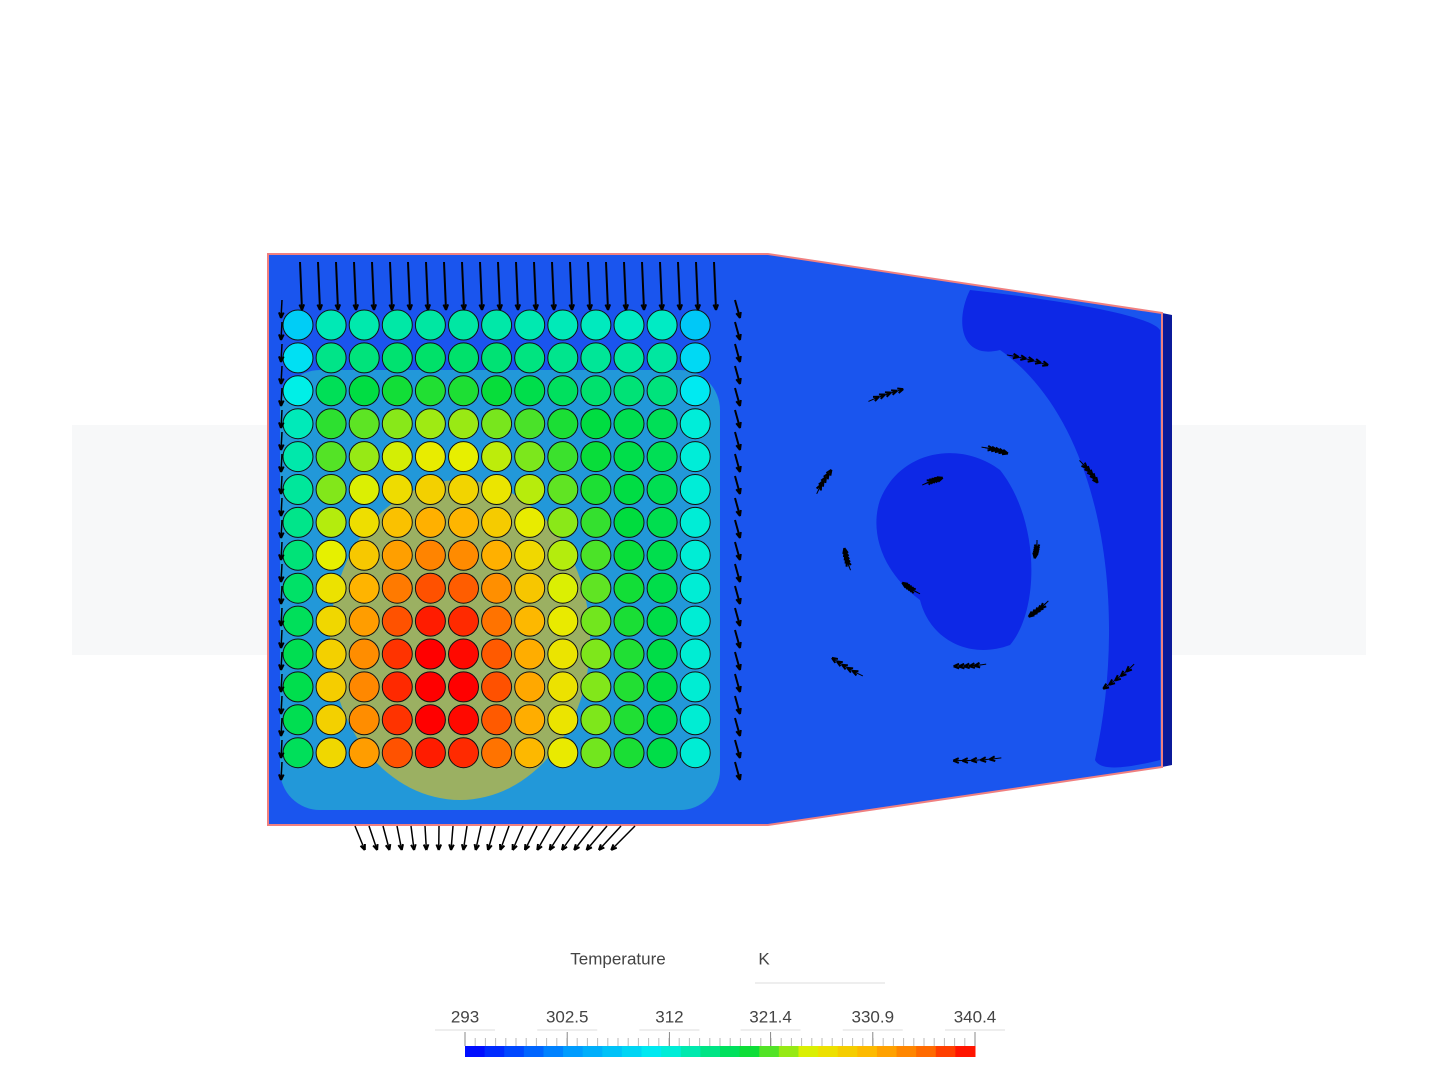  Describe the element at coordinates (567, 1016) in the screenshot. I see `colorbar-tick-label: 302.5` at that location.